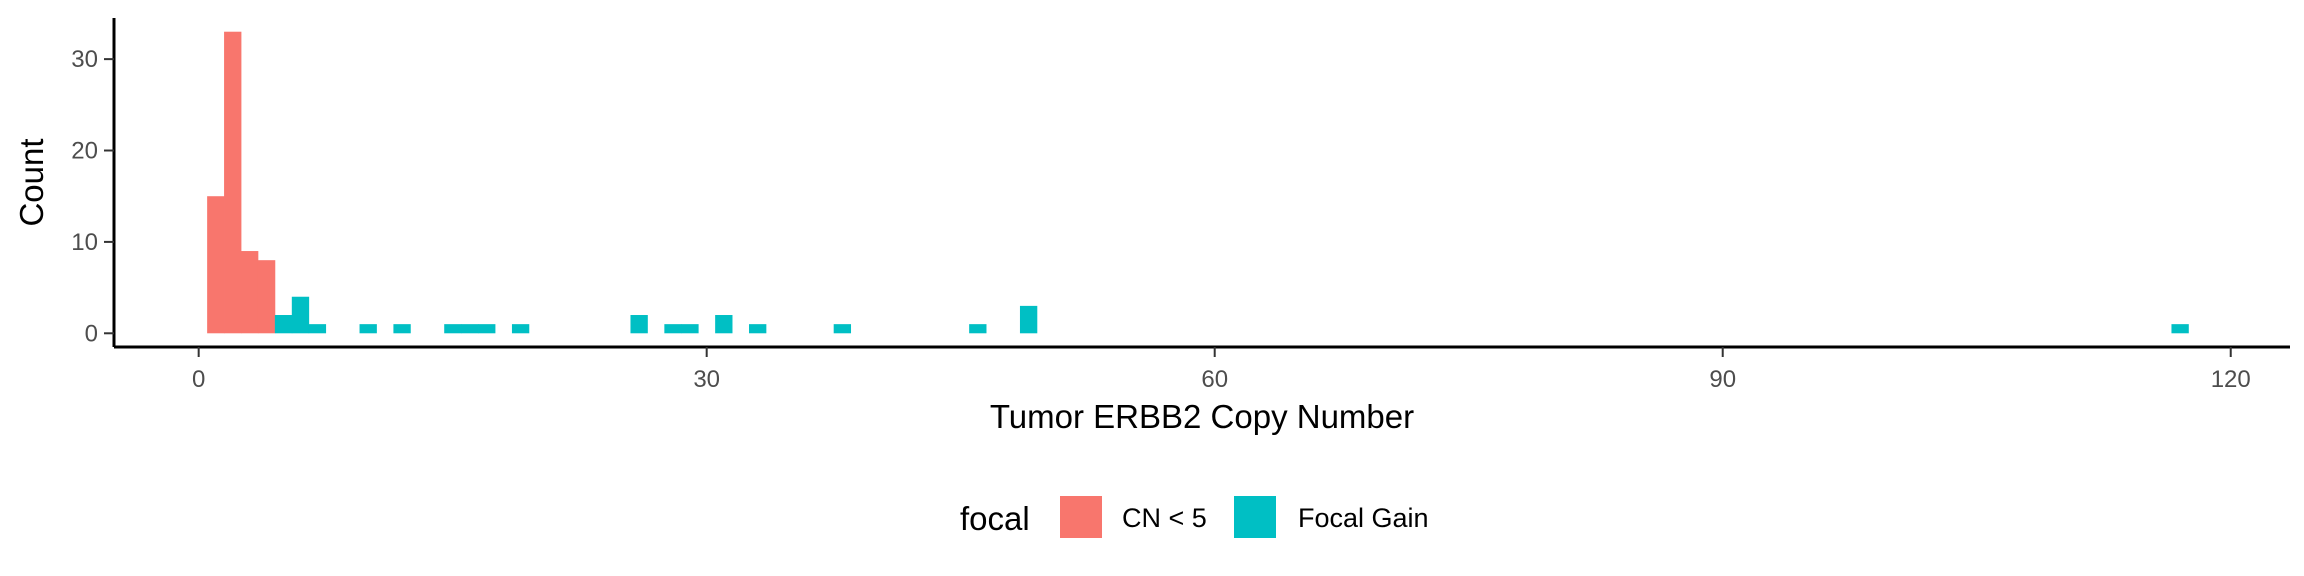  What do you see at coordinates (92, 196) in the screenshot?
I see `y-axis-ticks: 0 10 20 30` at bounding box center [92, 196].